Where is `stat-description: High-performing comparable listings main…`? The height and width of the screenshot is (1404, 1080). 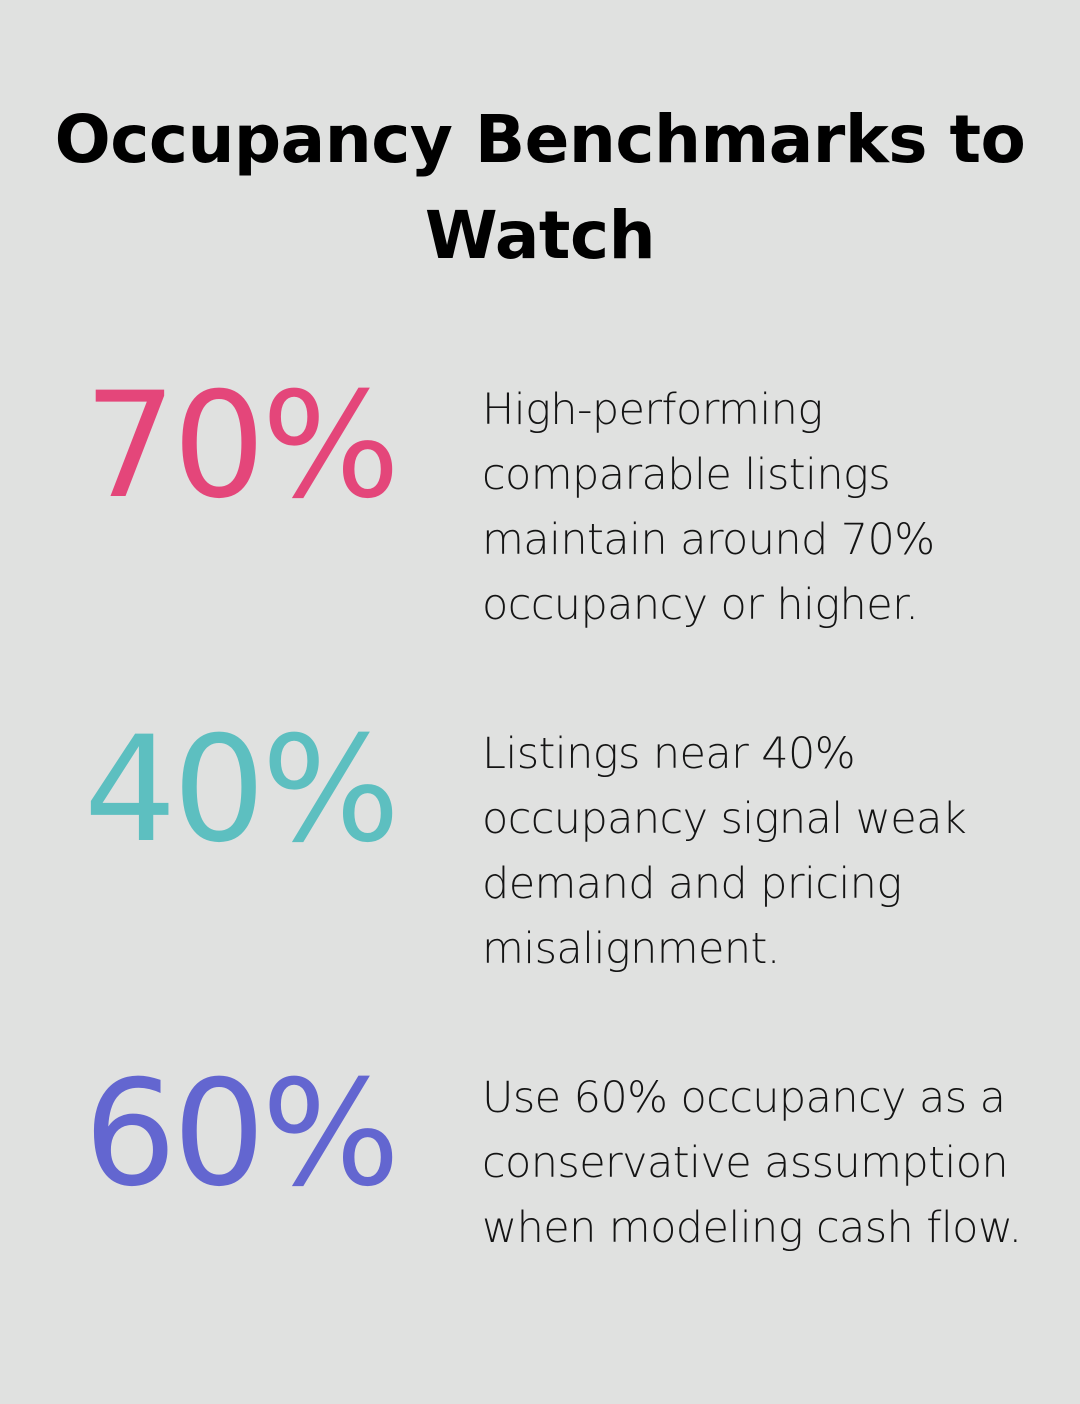
stat-description: High-performing comparable listings main… is located at coordinates (708, 507).